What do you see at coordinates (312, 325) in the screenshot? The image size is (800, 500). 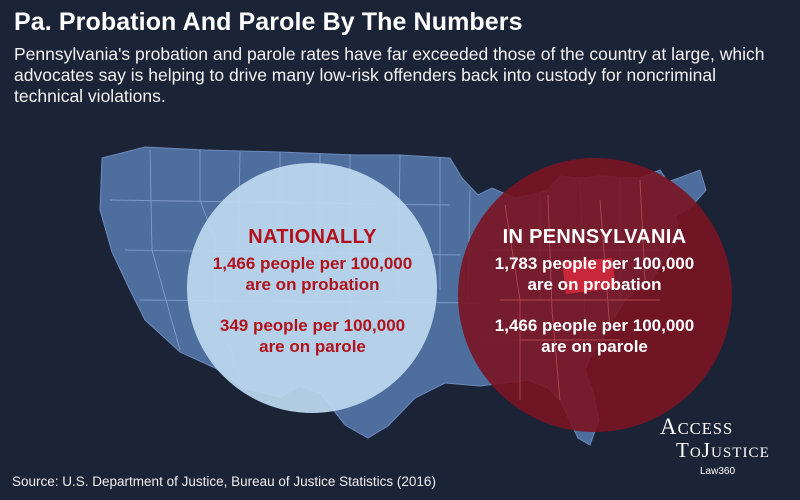 I see `national-parole-line1: 349 people per 100,000` at bounding box center [312, 325].